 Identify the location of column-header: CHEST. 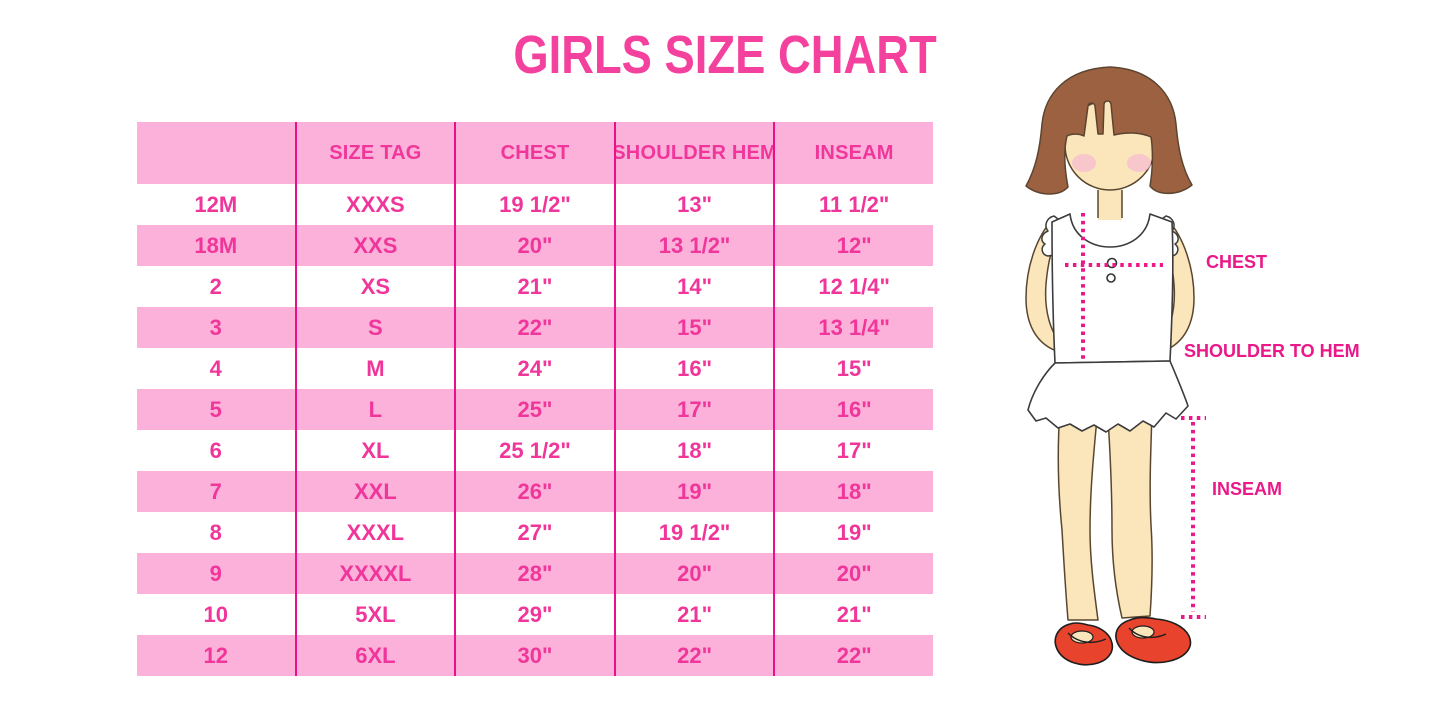
(534, 153).